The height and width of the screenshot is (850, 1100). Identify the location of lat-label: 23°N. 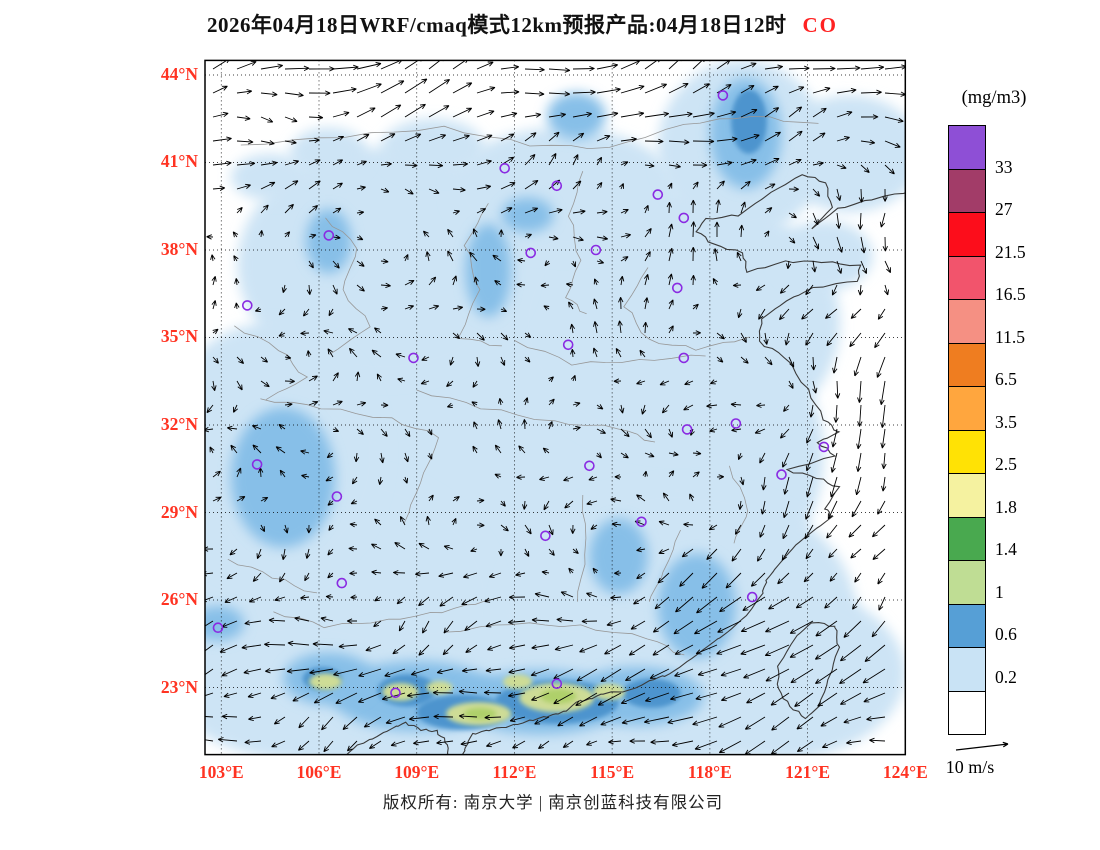
(179, 686).